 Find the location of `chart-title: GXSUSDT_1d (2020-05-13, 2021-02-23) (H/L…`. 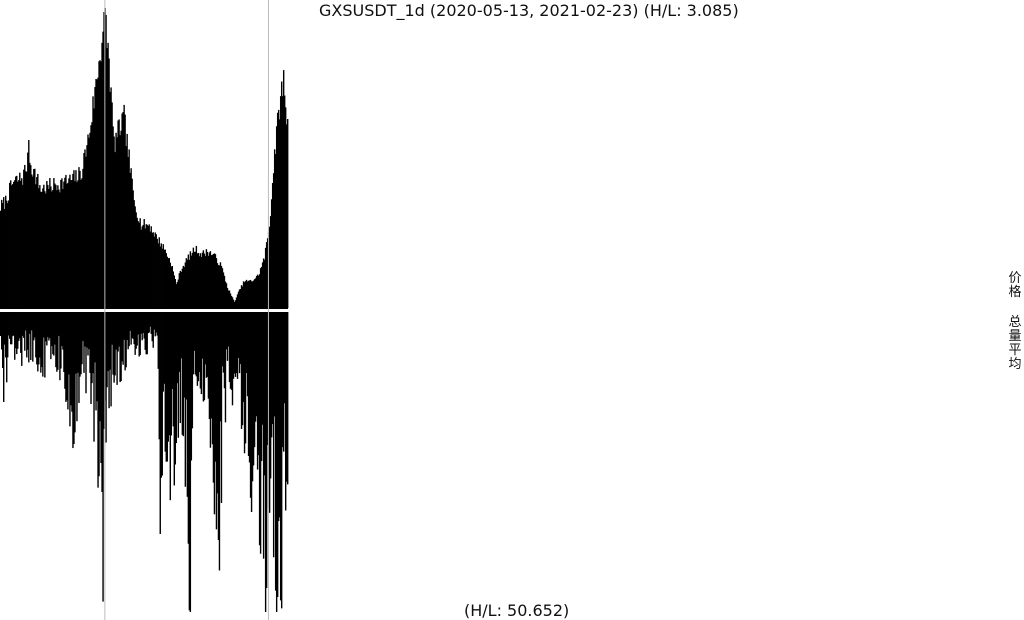

chart-title: GXSUSDT_1d (2020-05-13, 2021-02-23) (H/L… is located at coordinates (529, 10).